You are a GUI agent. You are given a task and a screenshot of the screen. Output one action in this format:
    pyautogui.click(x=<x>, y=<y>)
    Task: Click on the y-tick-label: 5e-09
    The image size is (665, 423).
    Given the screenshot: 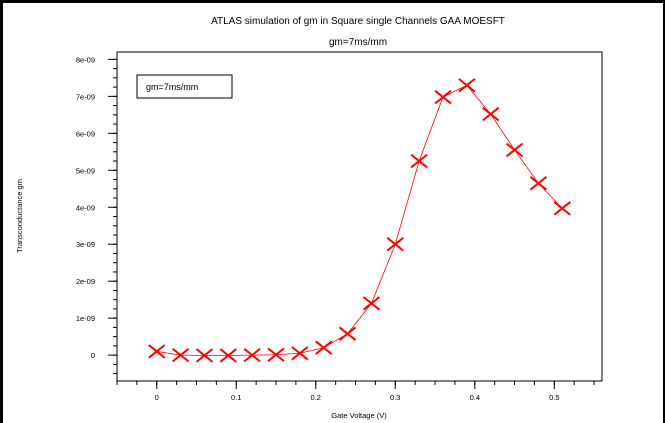 What is the action you would take?
    pyautogui.click(x=85, y=170)
    